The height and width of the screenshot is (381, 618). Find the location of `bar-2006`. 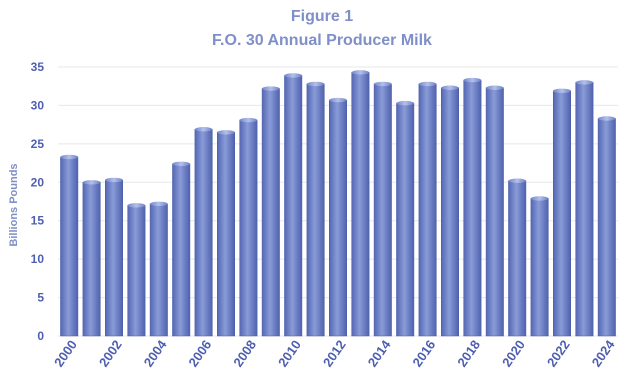

bar-2006 is located at coordinates (203, 232).